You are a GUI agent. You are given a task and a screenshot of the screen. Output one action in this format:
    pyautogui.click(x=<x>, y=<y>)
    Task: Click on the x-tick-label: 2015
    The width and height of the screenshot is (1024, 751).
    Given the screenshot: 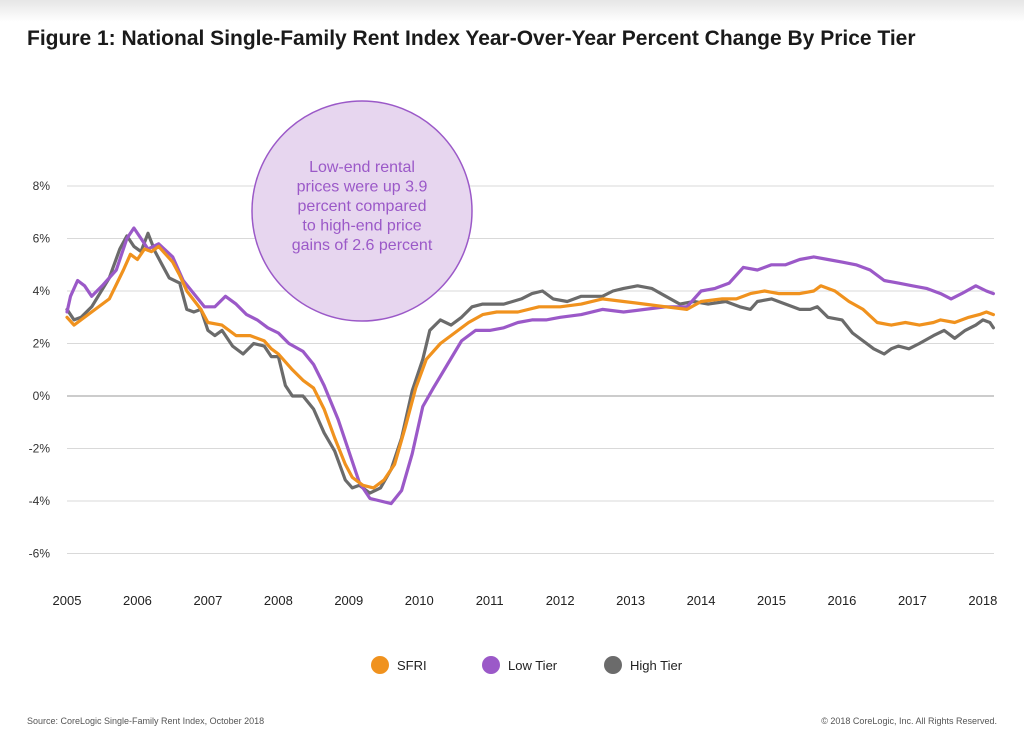 What is the action you would take?
    pyautogui.click(x=771, y=600)
    